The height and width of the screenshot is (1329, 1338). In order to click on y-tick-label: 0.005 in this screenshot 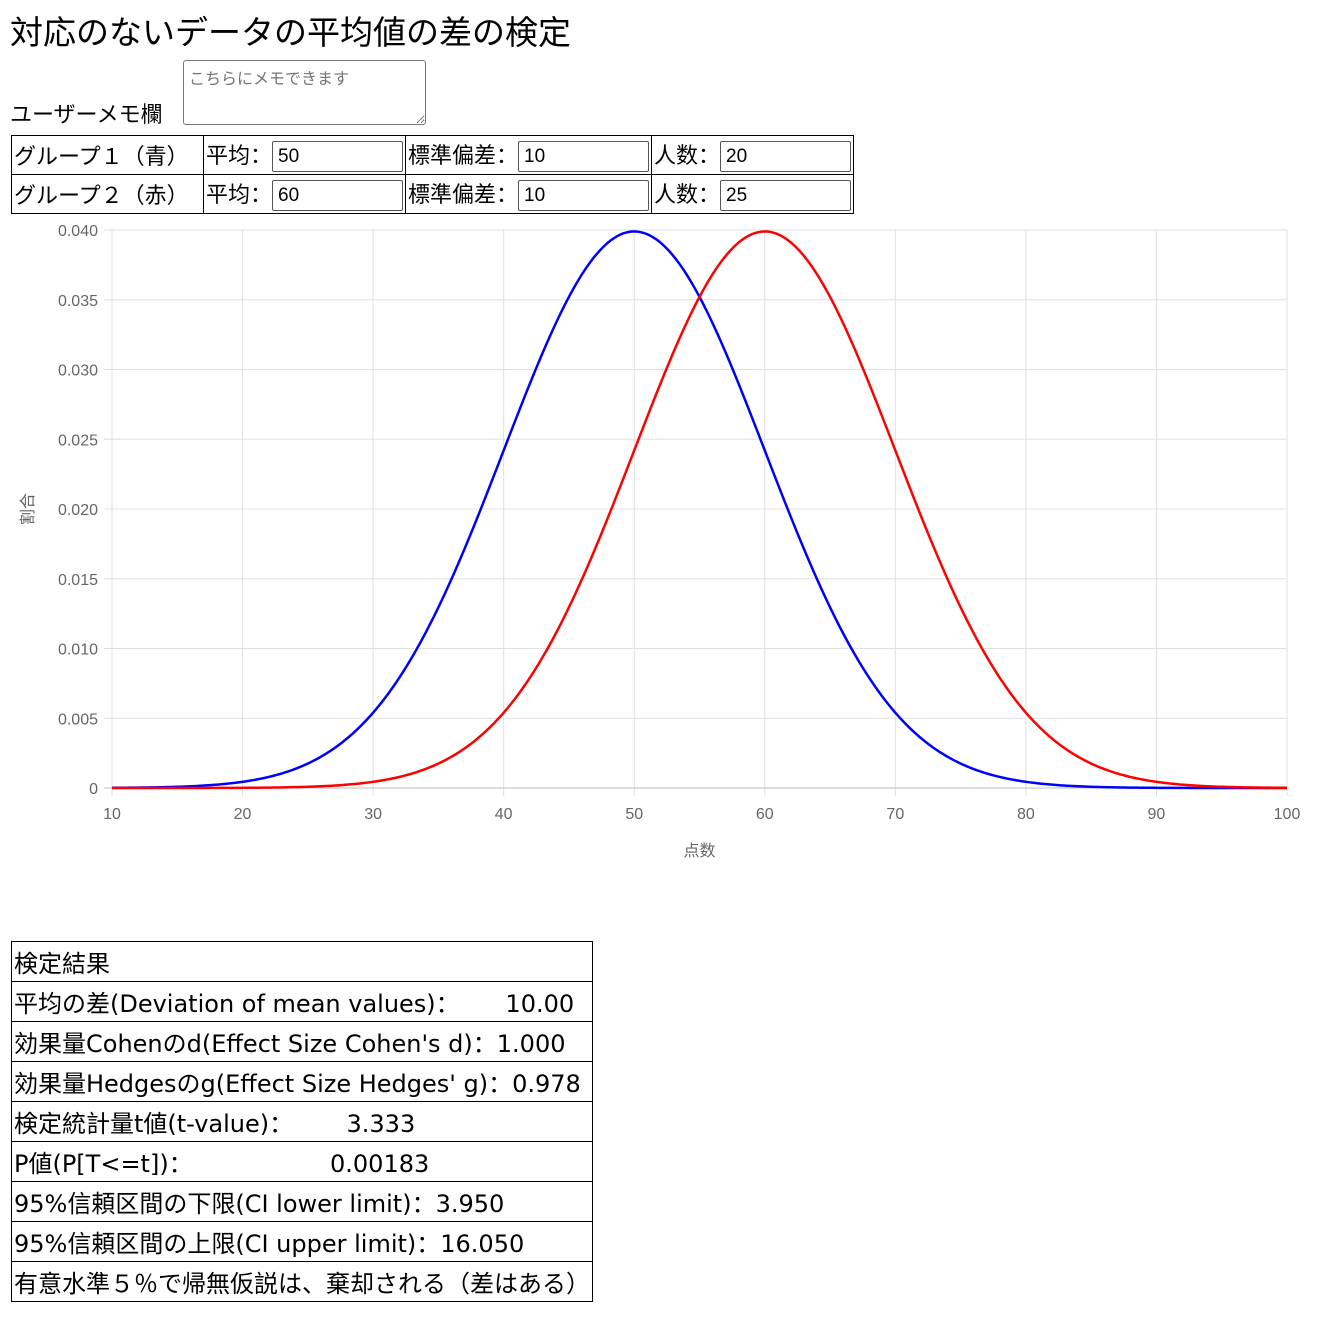, I will do `click(78, 719)`.